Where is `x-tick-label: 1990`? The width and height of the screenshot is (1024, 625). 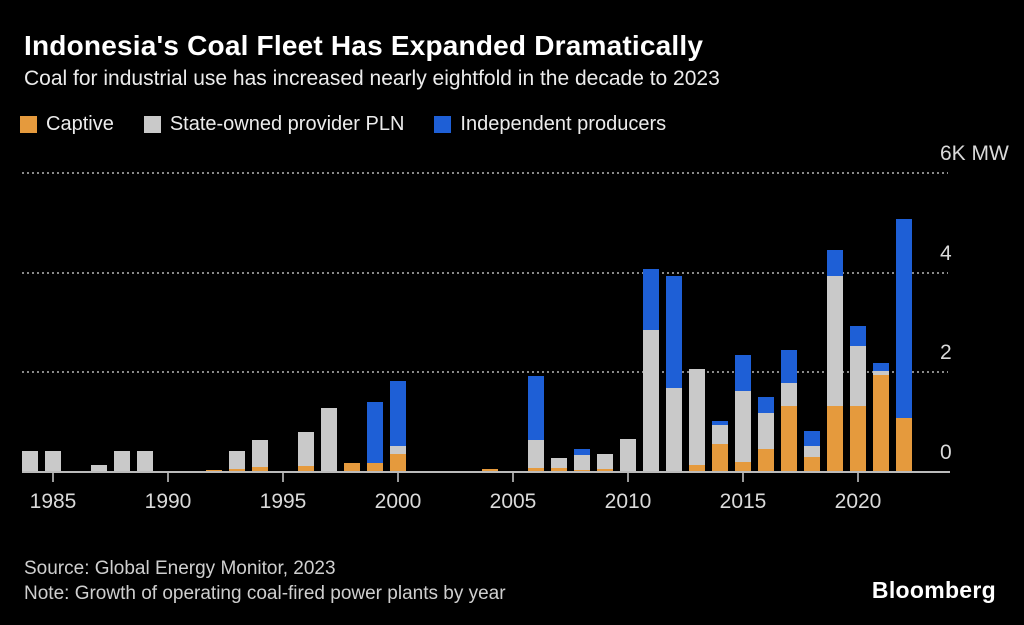 x-tick-label: 1990 is located at coordinates (168, 501).